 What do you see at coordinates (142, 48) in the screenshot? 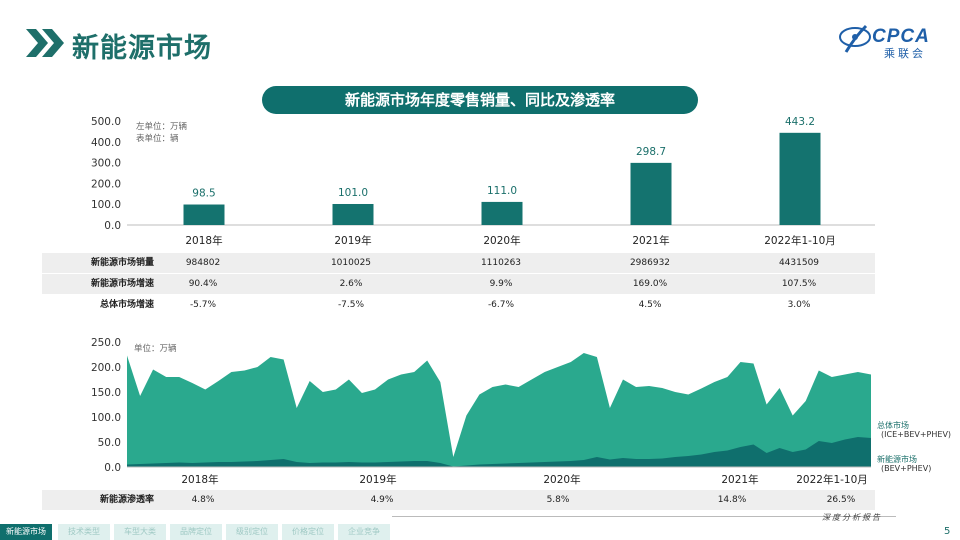
I see `page-title: 新能源市场` at bounding box center [142, 48].